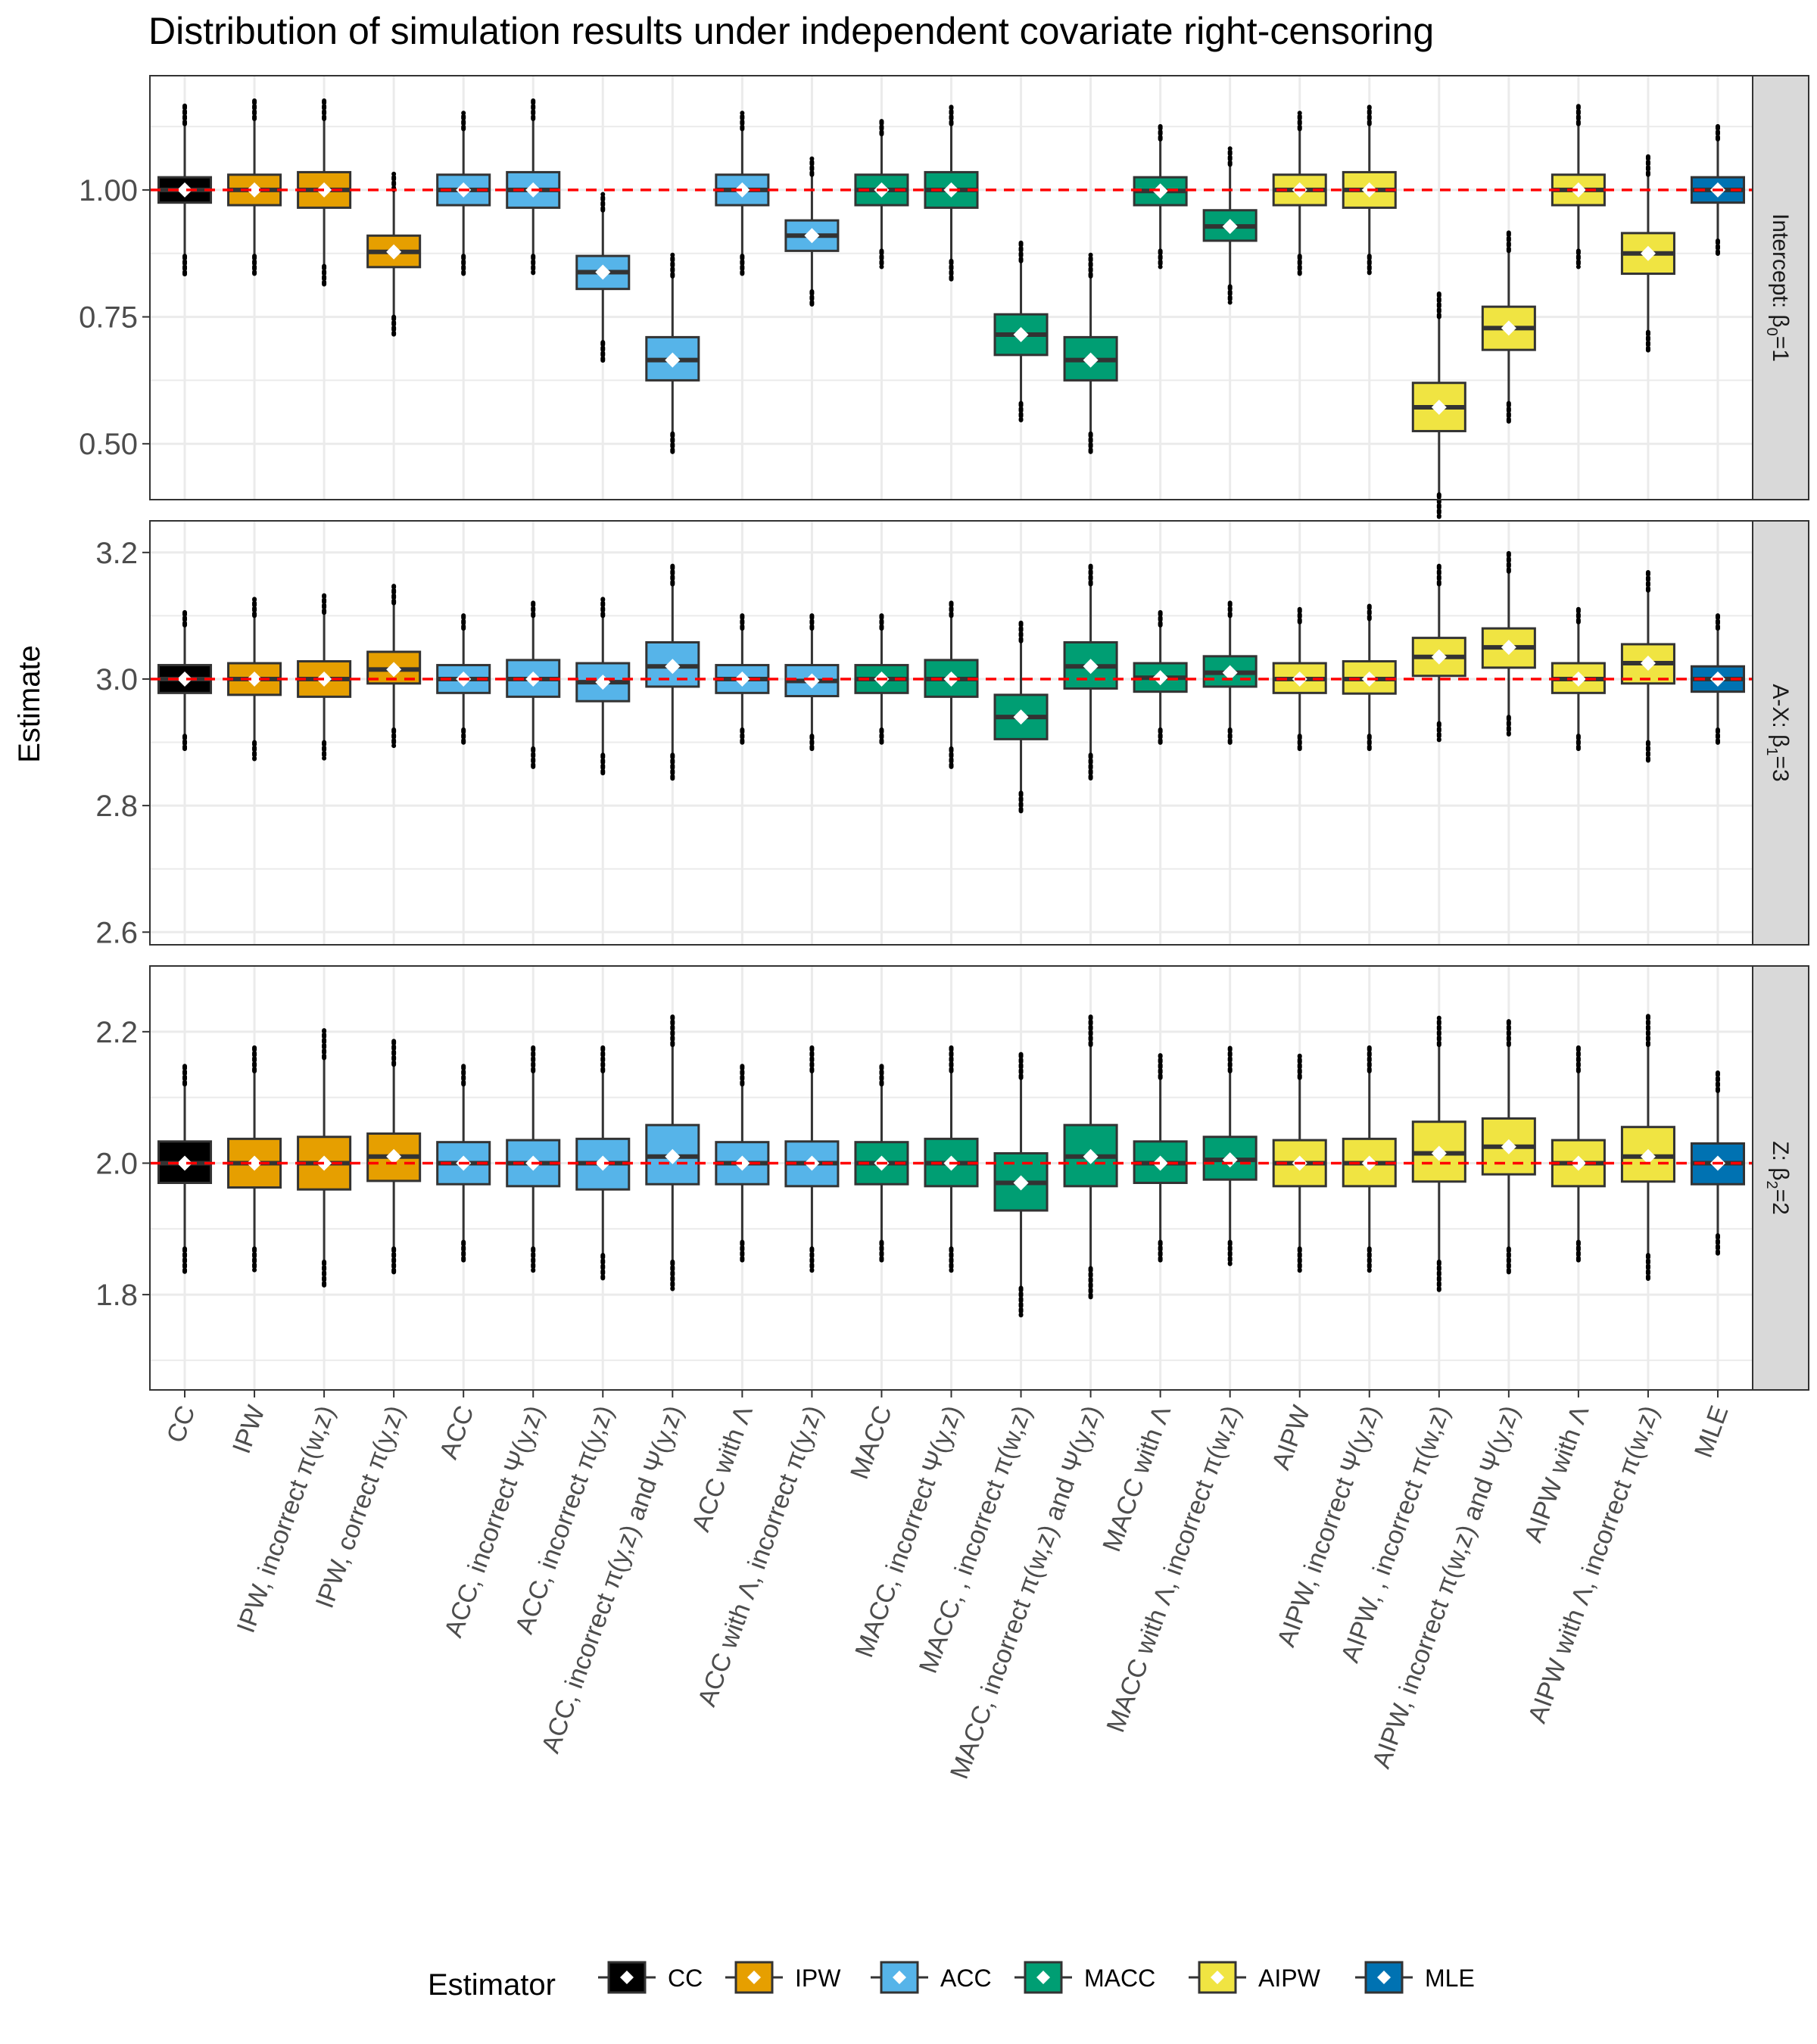 The image size is (1817, 2044). Describe the element at coordinates (723, 1468) in the screenshot. I see `x-tick-label: ACC with Λ` at that location.